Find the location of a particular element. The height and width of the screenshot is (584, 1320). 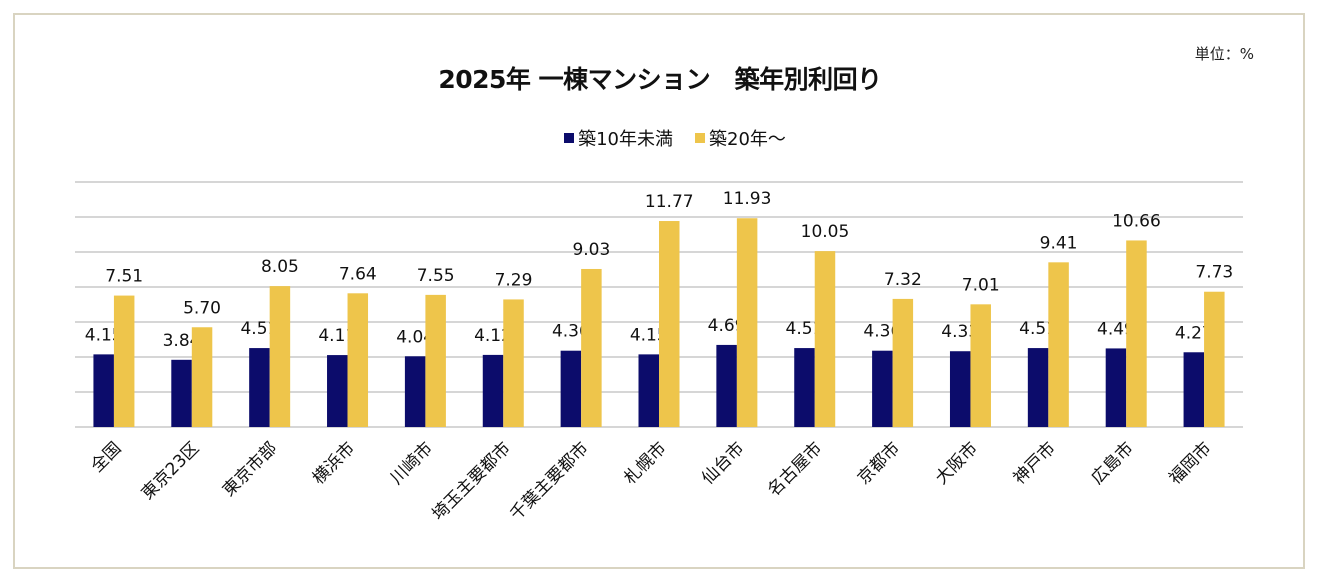

x-tick-label: 埼玉主要都市 is located at coordinates (472, 481).